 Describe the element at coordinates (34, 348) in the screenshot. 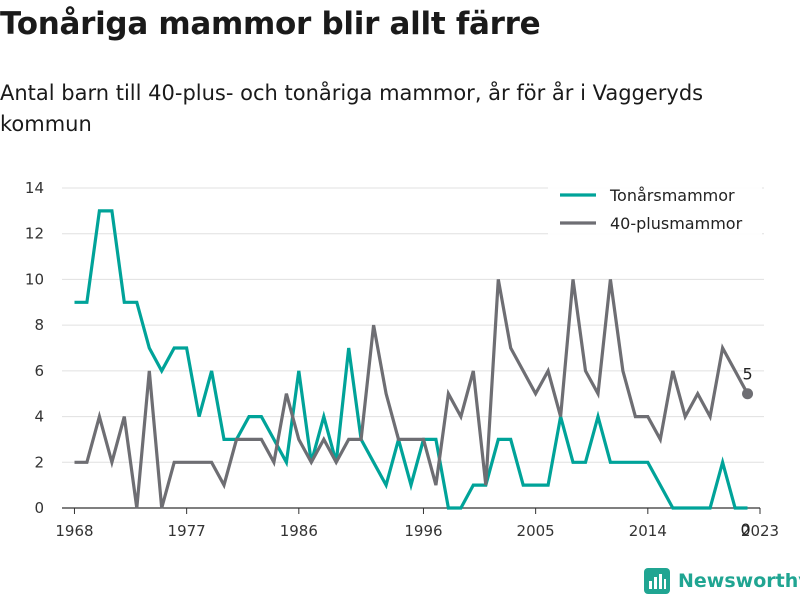

I see `y-axis-ticks: 0 2 4 6 8 10 12 14` at that location.